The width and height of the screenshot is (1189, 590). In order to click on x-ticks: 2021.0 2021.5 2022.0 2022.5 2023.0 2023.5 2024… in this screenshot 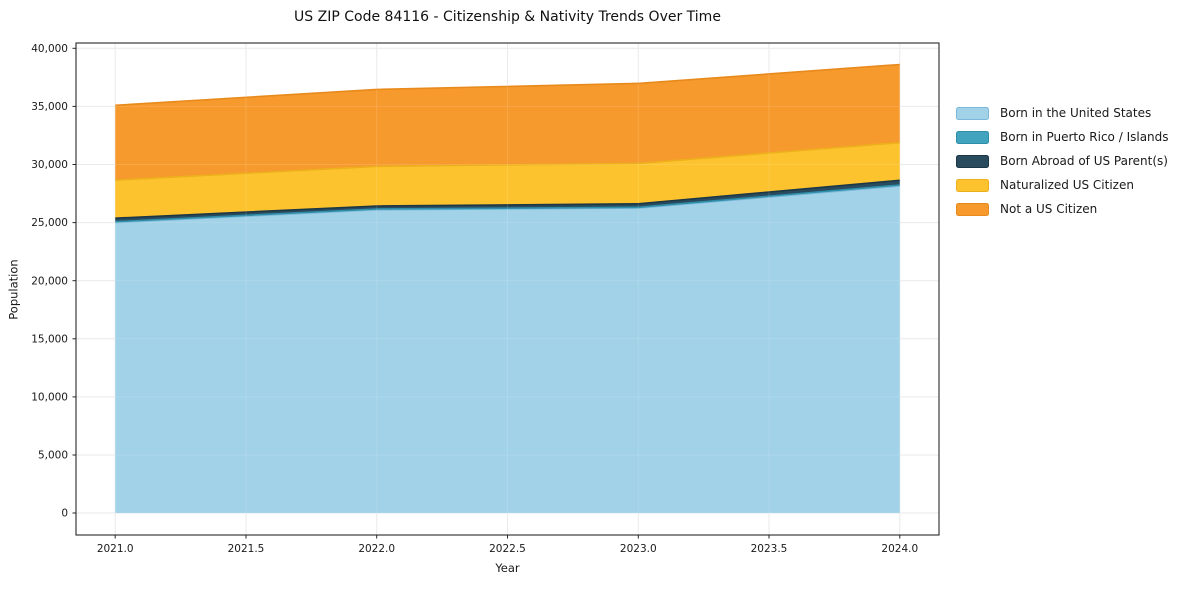, I will do `click(507, 545)`.